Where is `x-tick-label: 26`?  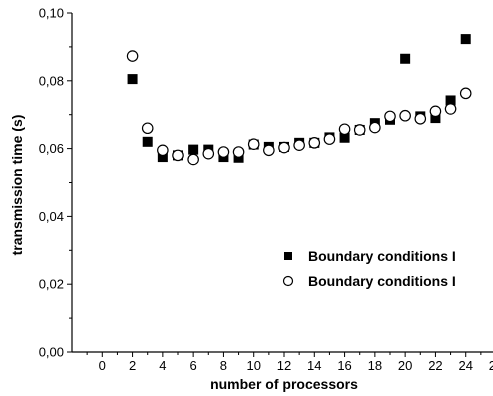 x-tick-label: 26 is located at coordinates (491, 365).